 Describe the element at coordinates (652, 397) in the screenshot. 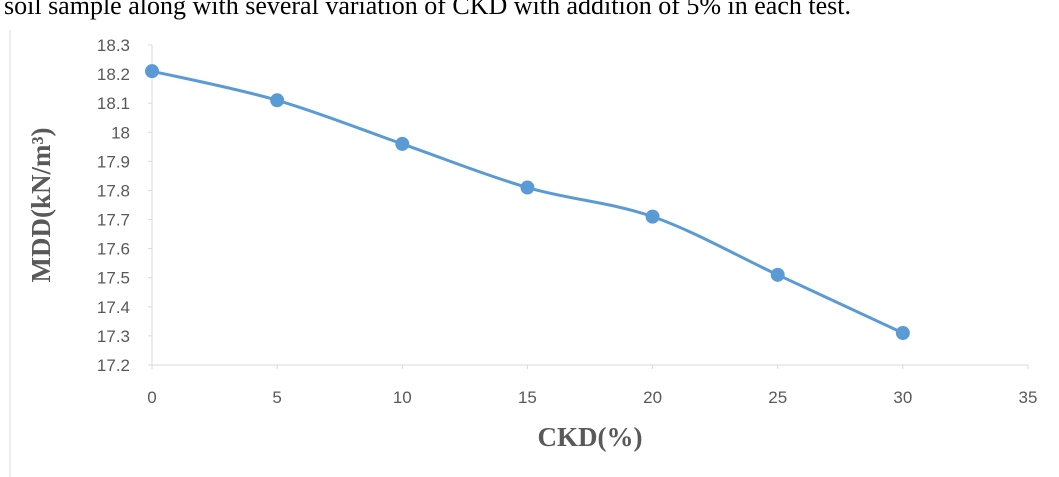

I see `x-tick-label: 20` at that location.